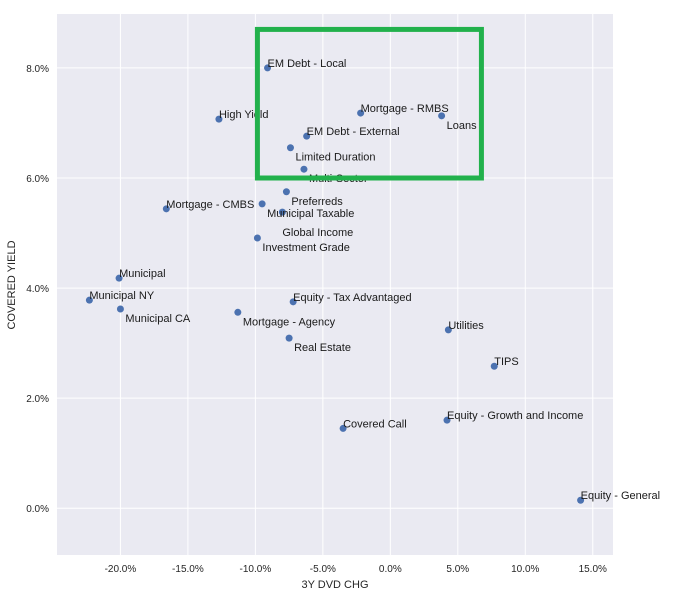  Describe the element at coordinates (188, 569) in the screenshot. I see `x-tick-label: -15.0%` at that location.